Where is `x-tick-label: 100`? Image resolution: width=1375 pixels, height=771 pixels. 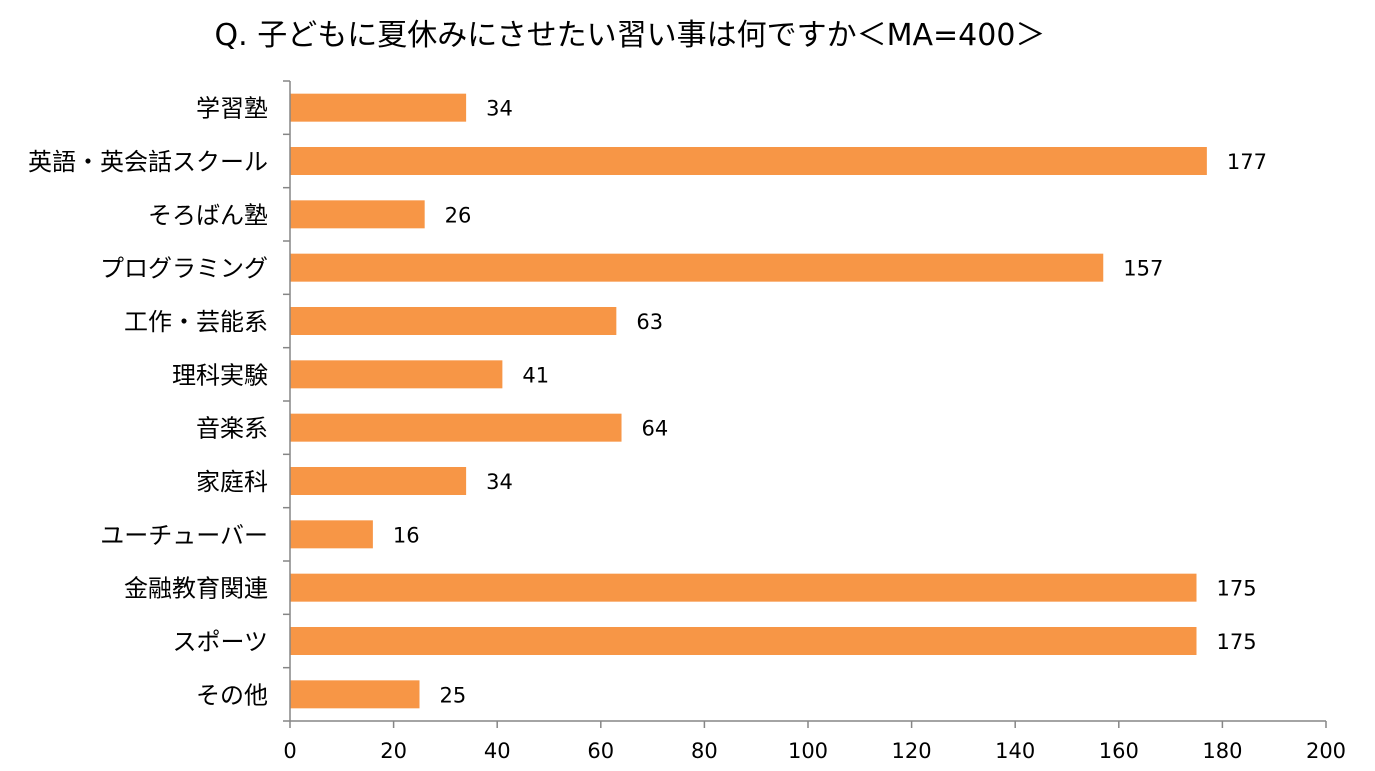
x-tick-label: 100 is located at coordinates (808, 751).